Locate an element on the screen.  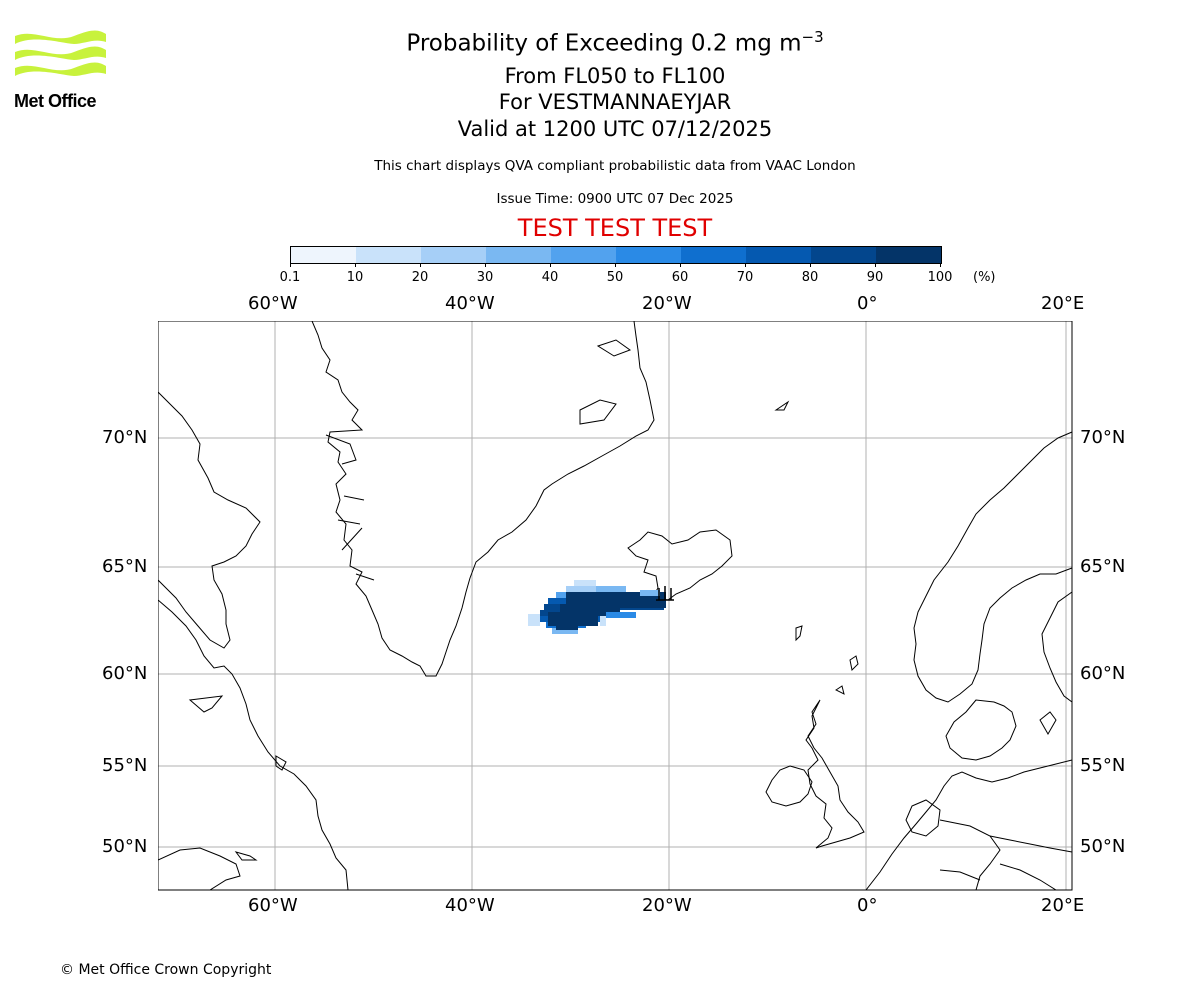
lon-label-bottom: 40°W is located at coordinates (470, 905).